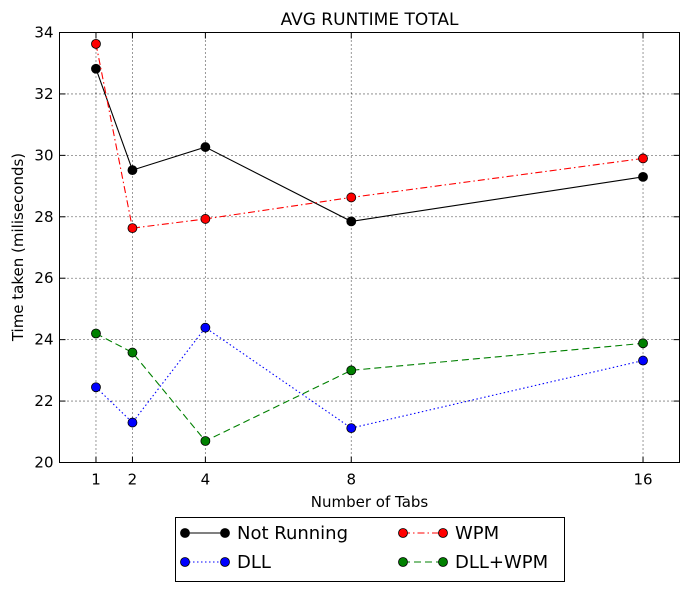 This screenshot has width=689, height=591. I want to click on x-tick-label: 1, so click(96, 480).